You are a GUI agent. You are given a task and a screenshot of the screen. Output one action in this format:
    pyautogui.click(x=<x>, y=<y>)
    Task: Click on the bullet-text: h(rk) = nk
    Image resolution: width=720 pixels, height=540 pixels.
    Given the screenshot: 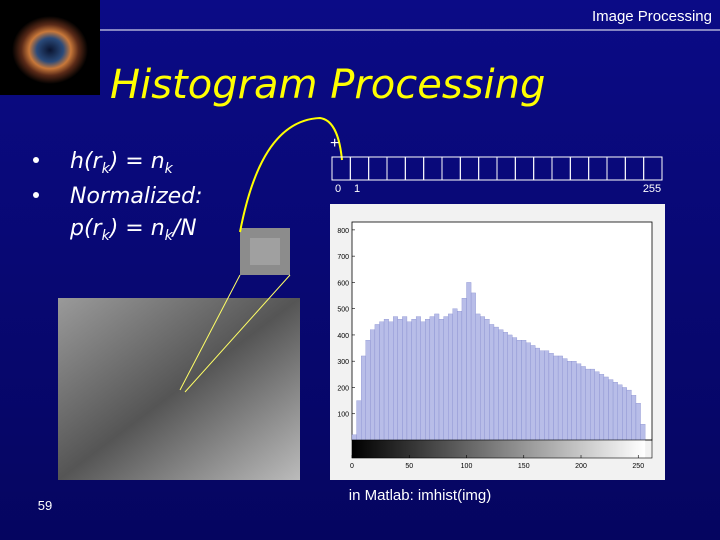 What is the action you would take?
    pyautogui.click(x=122, y=163)
    